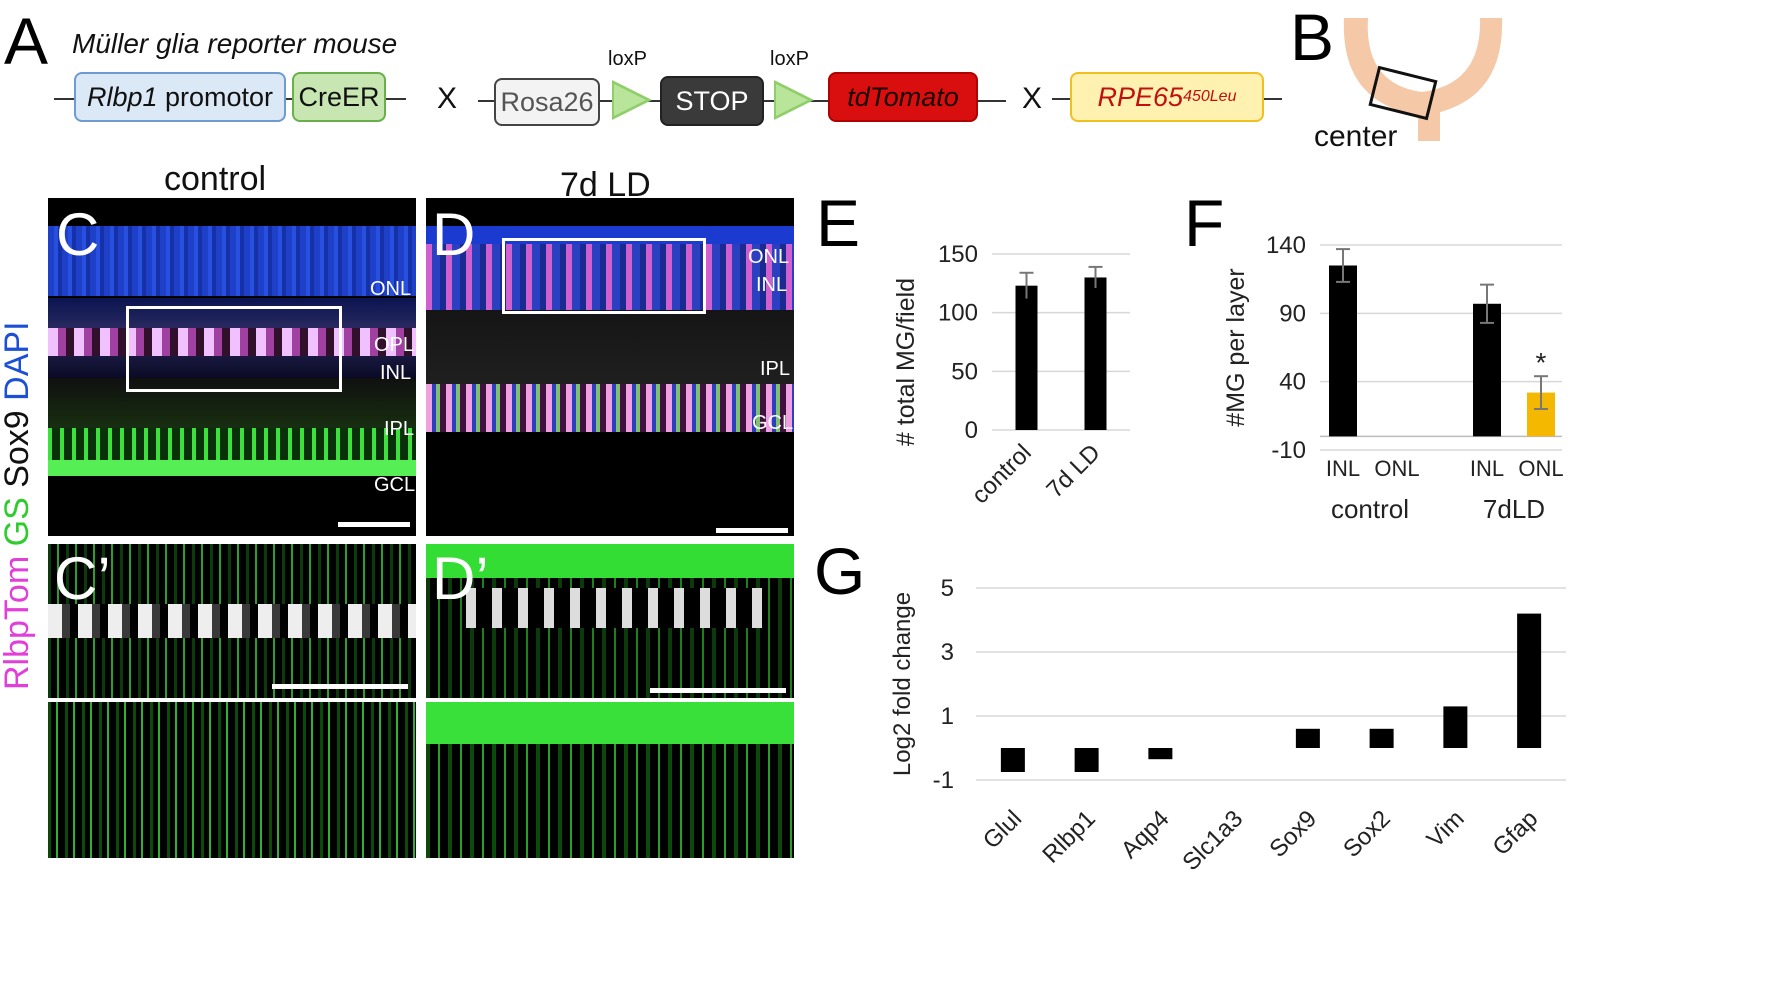  I want to click on xtick-e-1: 7d LD, so click(1073, 471).